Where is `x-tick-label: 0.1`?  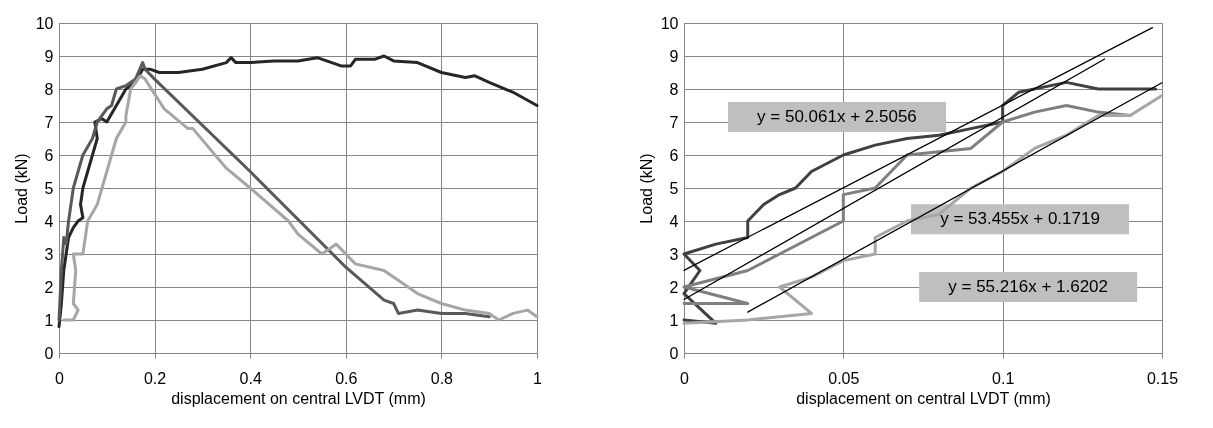
x-tick-label: 0.1 is located at coordinates (1003, 378).